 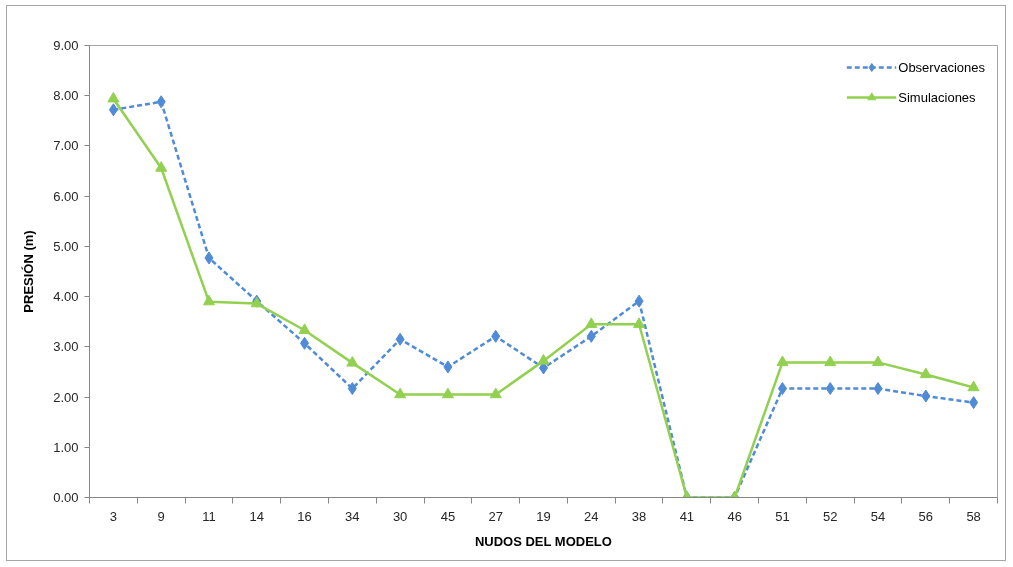 I want to click on x-tick-label: 11, so click(x=209, y=516).